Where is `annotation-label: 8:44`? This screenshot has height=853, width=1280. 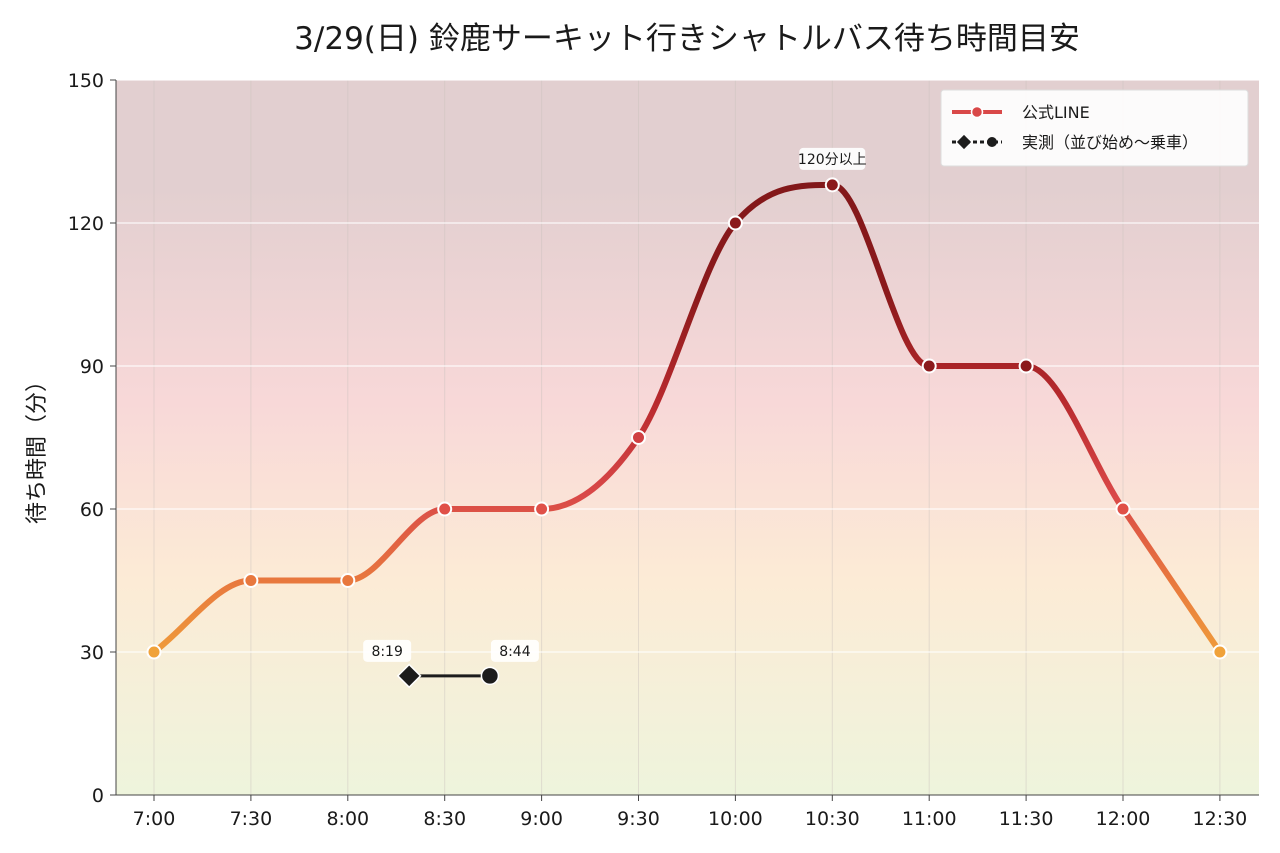
annotation-label: 8:44 is located at coordinates (515, 652).